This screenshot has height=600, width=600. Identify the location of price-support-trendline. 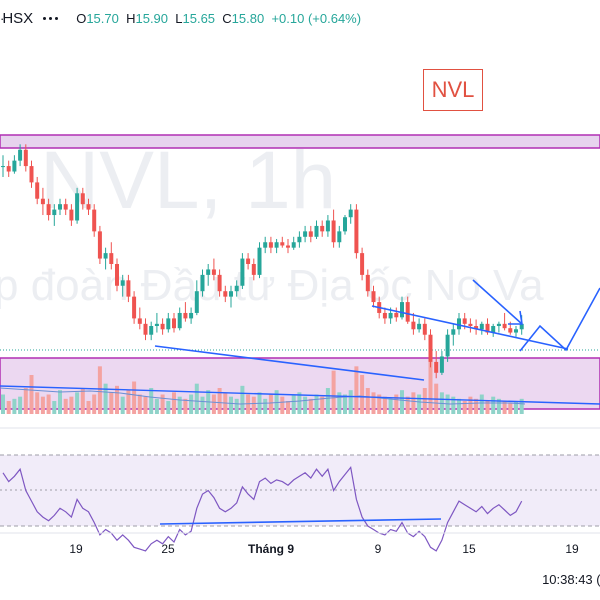
(289, 363).